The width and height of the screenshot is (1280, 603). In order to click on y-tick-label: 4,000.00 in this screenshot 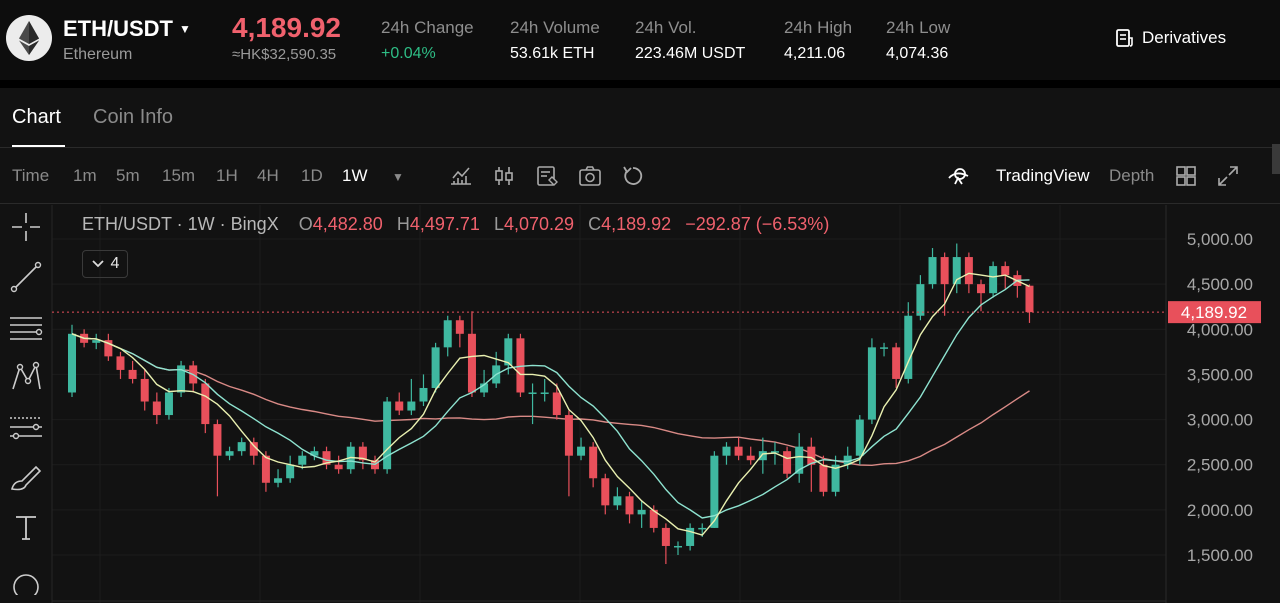, I will do `click(1220, 329)`.